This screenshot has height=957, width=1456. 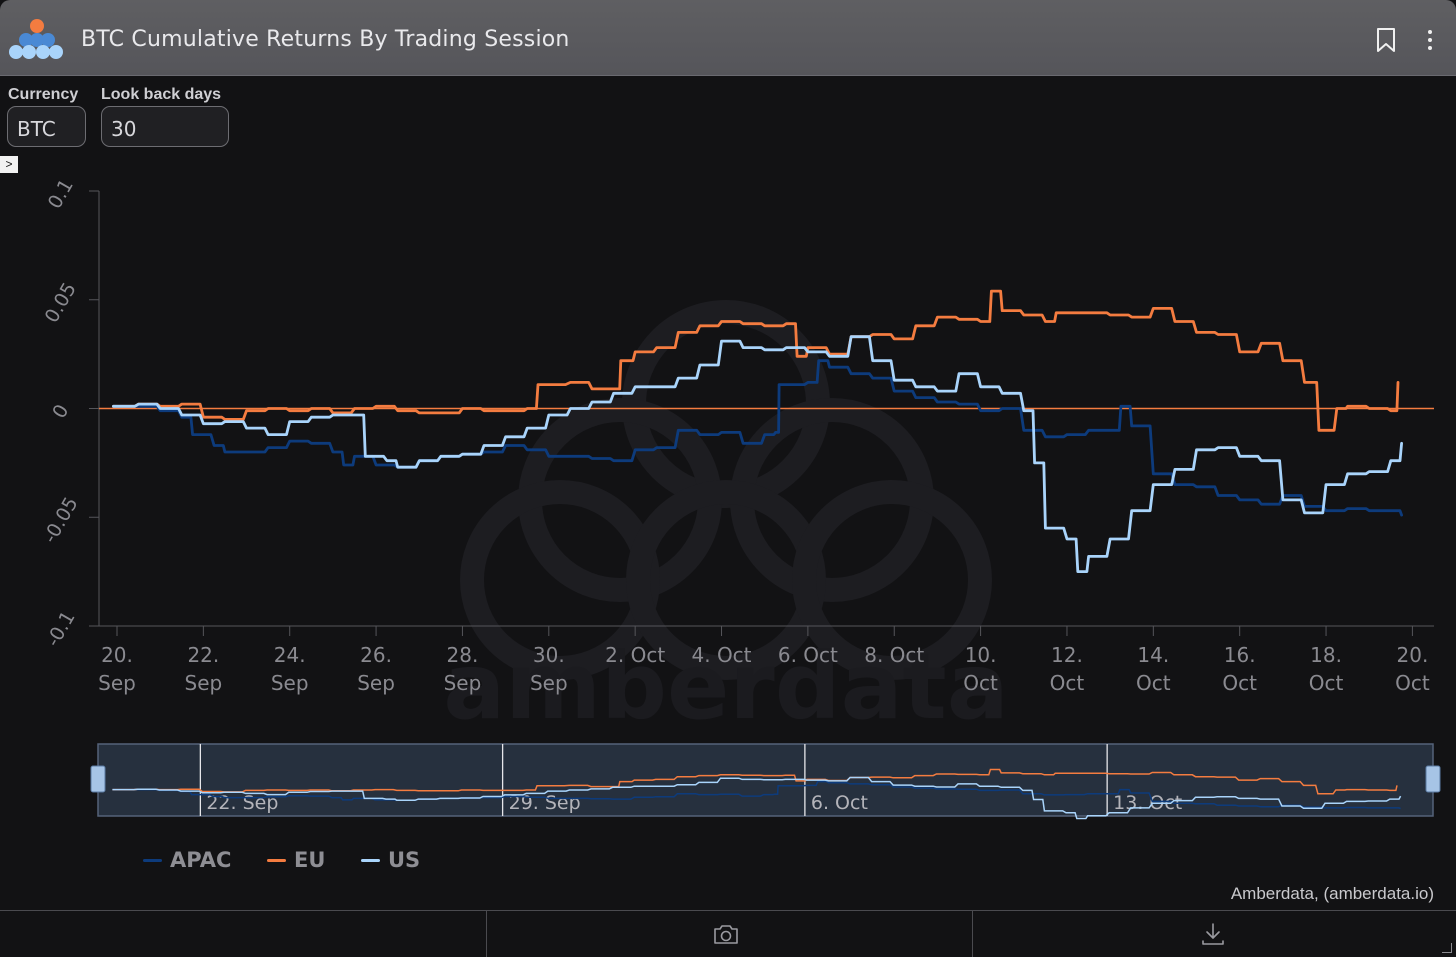 I want to click on y-tick-label: 0, so click(x=60, y=411).